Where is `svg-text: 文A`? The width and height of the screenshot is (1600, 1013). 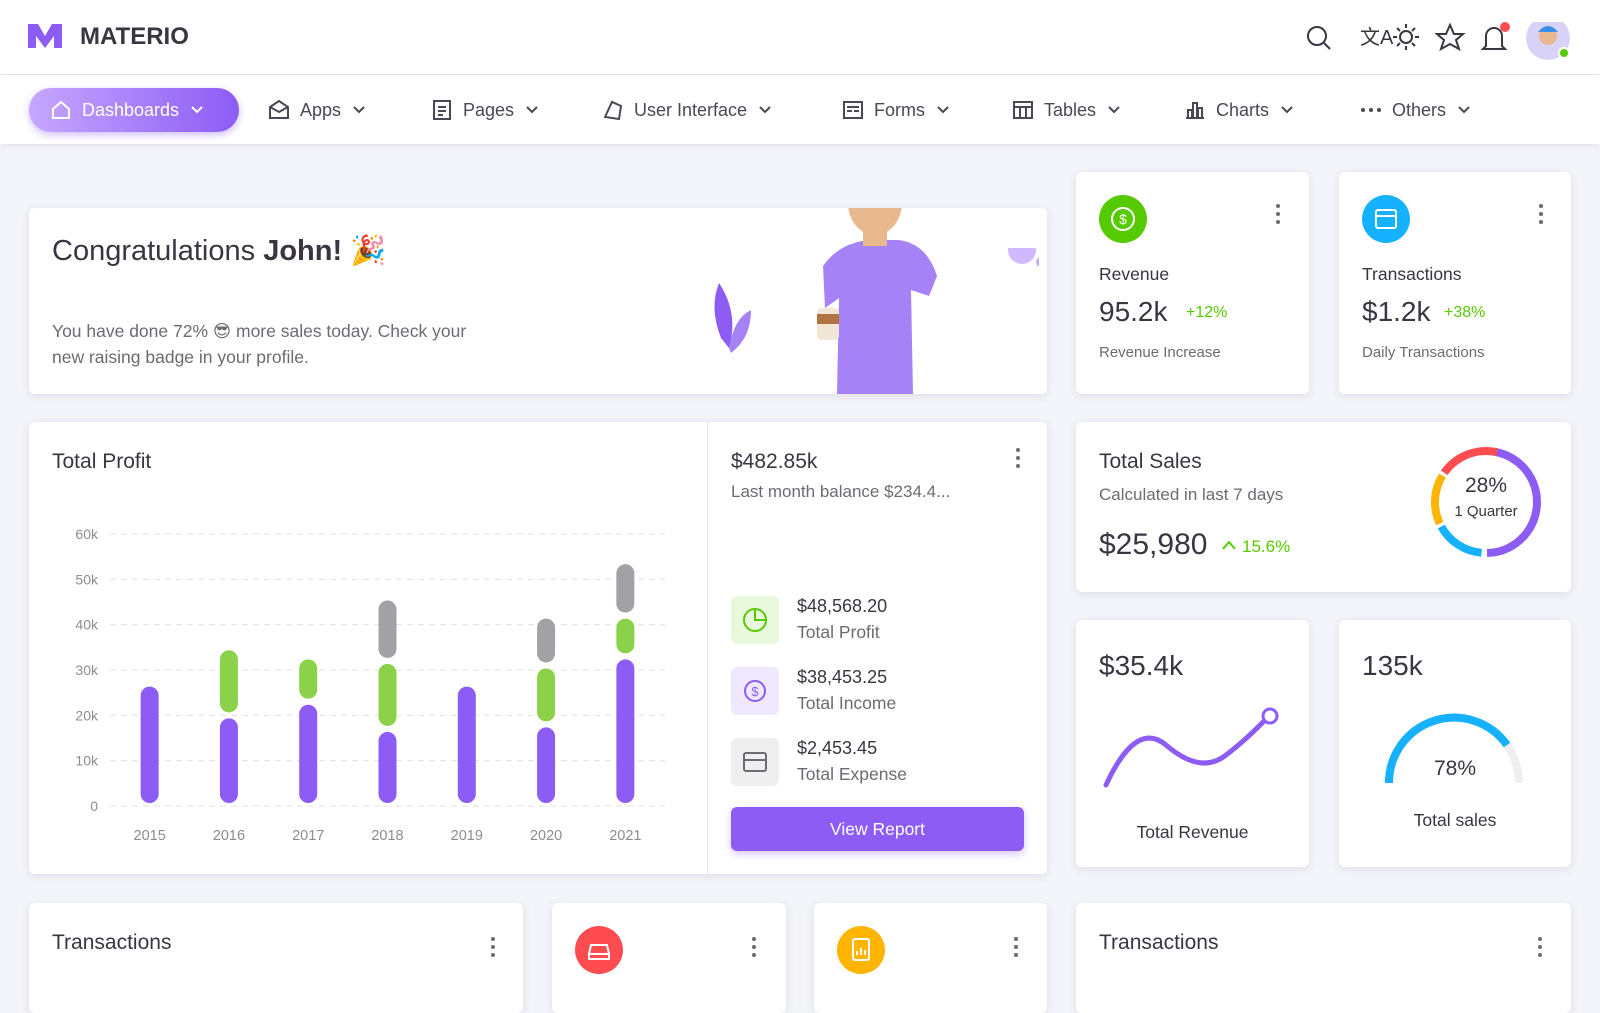 svg-text: 文A is located at coordinates (1377, 37).